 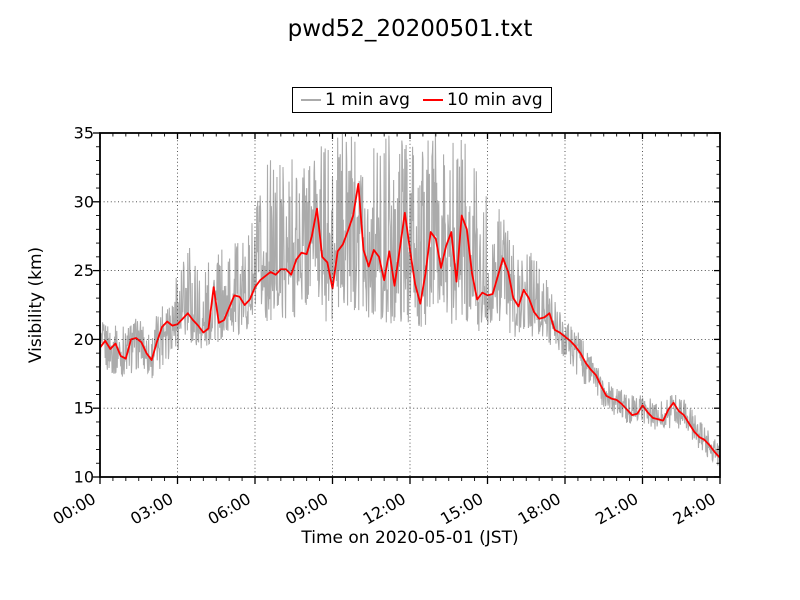 What do you see at coordinates (494, 100) in the screenshot?
I see `legend-label-10min: 10 min avg` at bounding box center [494, 100].